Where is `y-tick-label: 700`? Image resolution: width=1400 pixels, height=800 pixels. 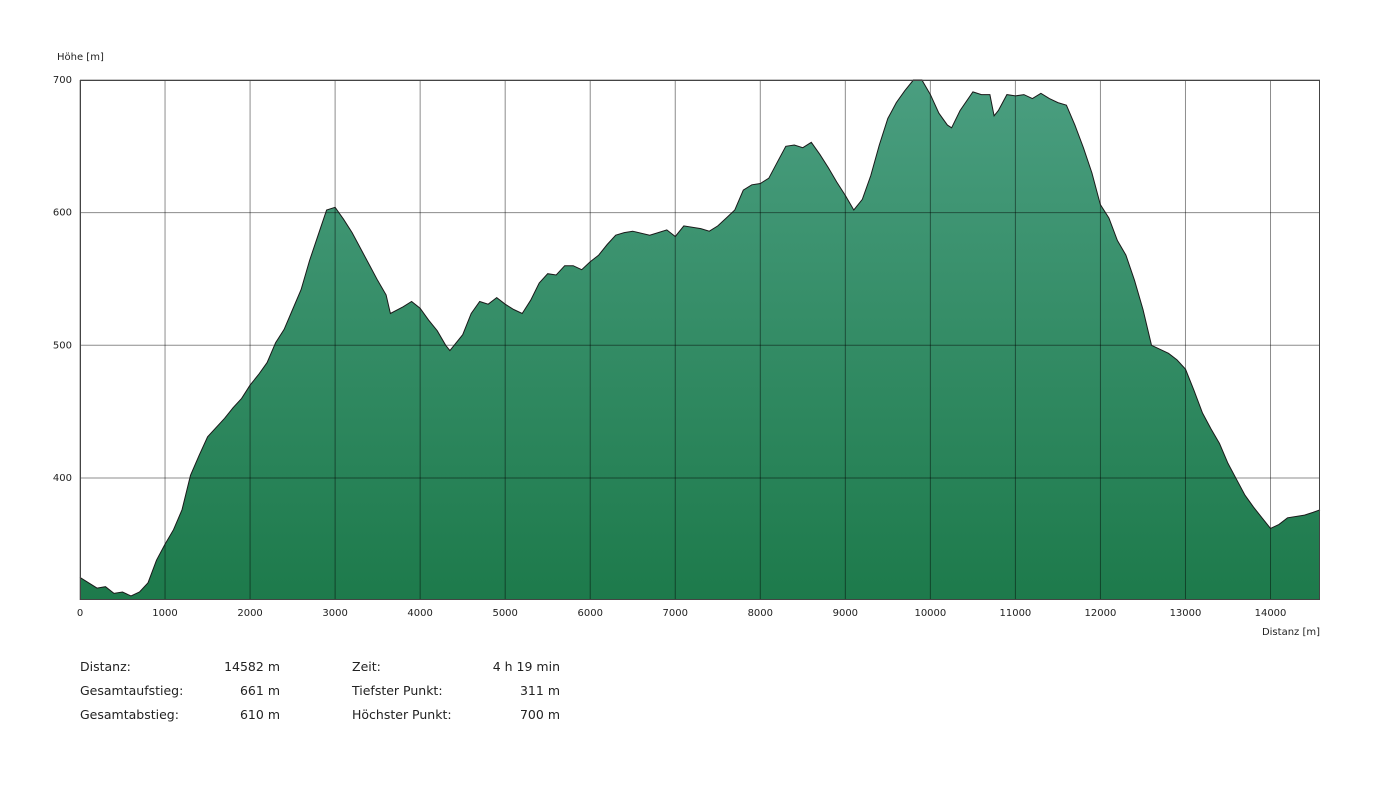
y-tick-label: 700 is located at coordinates (62, 80).